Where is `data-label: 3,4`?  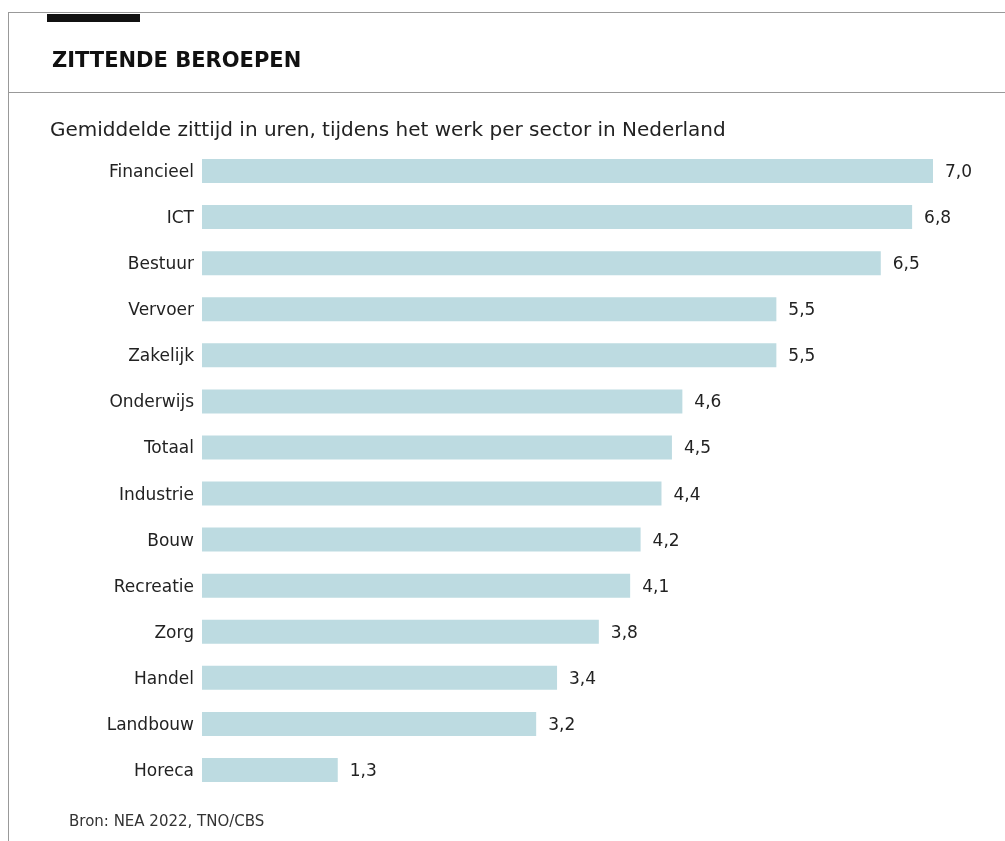 data-label: 3,4 is located at coordinates (583, 677).